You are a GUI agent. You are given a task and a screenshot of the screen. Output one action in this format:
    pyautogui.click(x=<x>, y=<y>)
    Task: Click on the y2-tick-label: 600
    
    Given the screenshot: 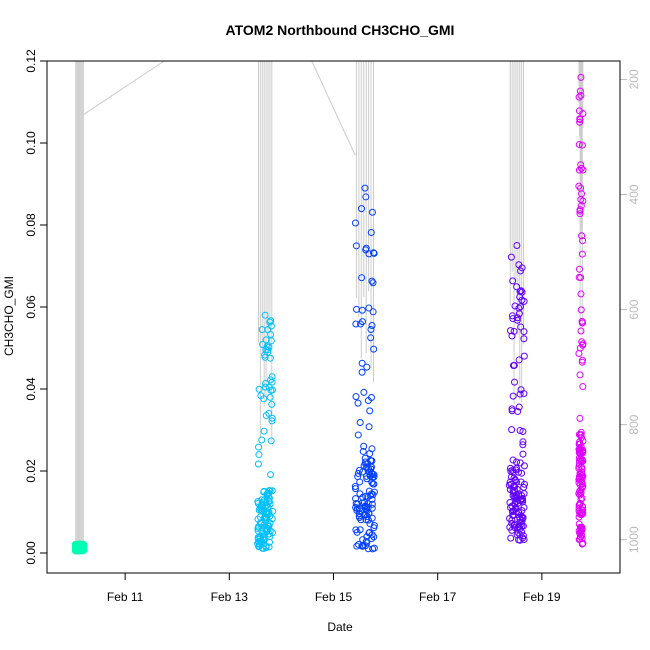 What is the action you would take?
    pyautogui.click(x=634, y=309)
    